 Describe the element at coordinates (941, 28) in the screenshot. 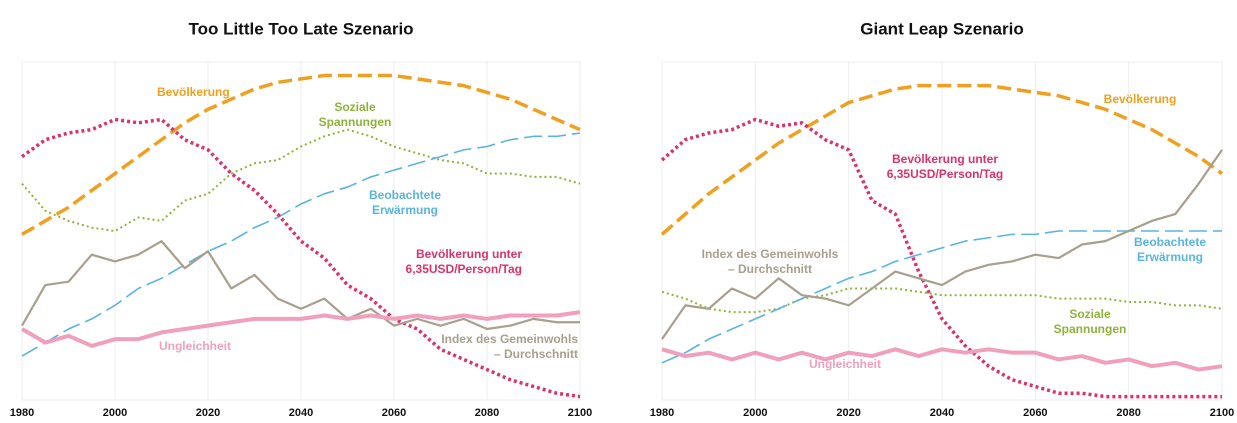

I see `chart-title: Giant Leap Szenario` at that location.